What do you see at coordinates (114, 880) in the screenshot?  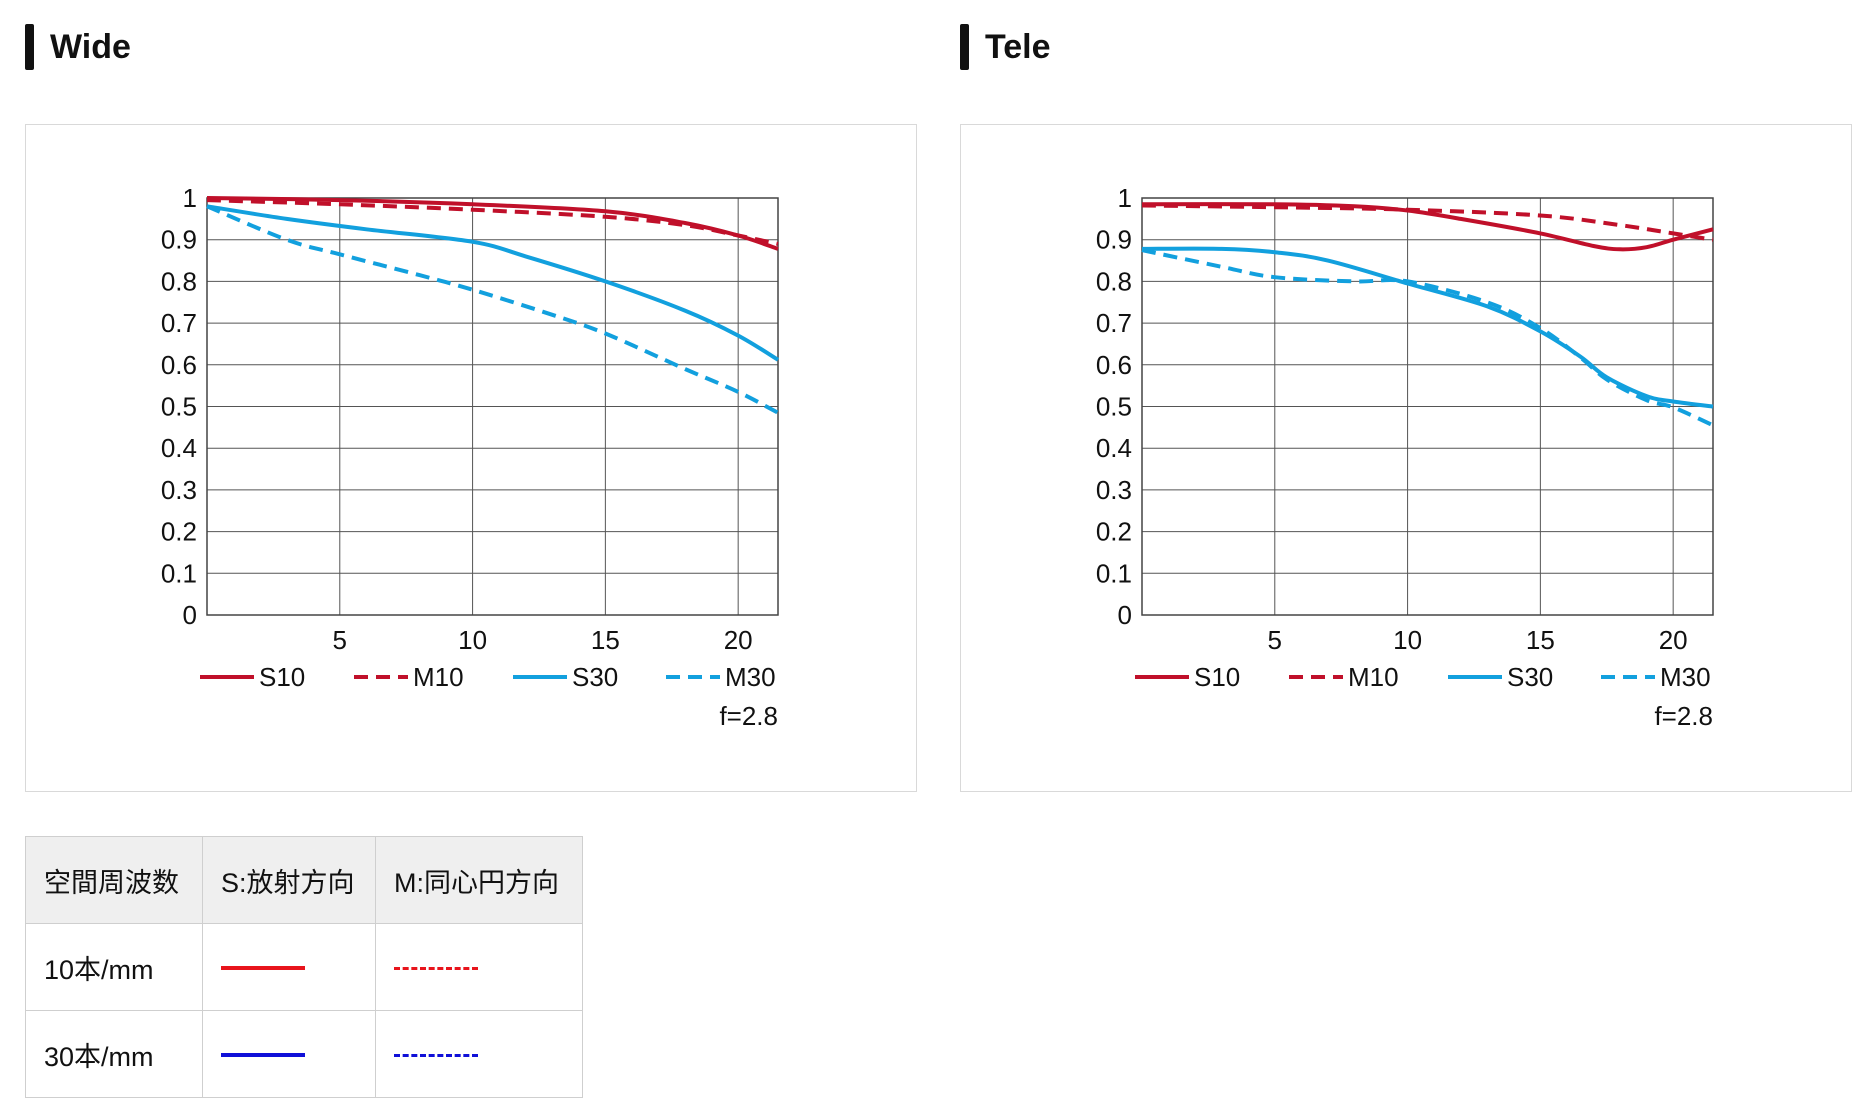 I see `header-spatial-frequency: 空間周波数` at bounding box center [114, 880].